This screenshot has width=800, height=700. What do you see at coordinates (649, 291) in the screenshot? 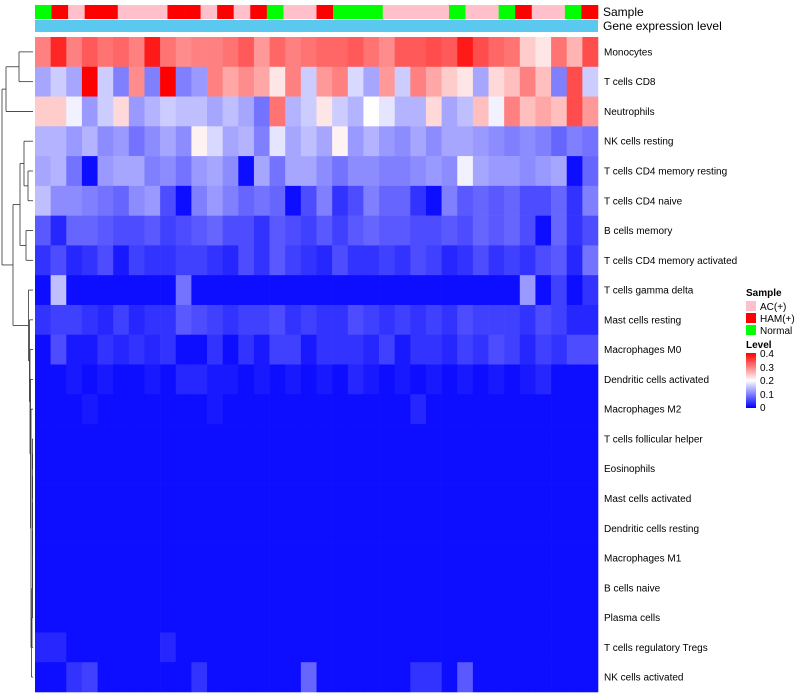
I see `row-label: T cells gamma delta` at bounding box center [649, 291].